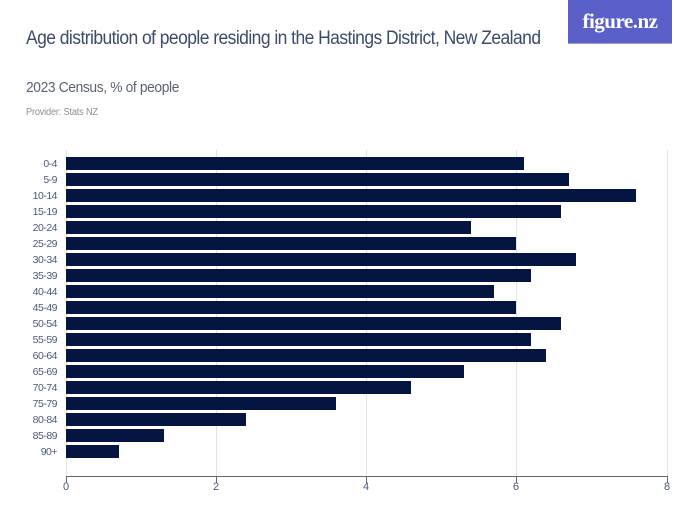 This screenshot has height=525, width=700. What do you see at coordinates (62, 112) in the screenshot?
I see `provider-label: Provider: Stats NZ` at bounding box center [62, 112].